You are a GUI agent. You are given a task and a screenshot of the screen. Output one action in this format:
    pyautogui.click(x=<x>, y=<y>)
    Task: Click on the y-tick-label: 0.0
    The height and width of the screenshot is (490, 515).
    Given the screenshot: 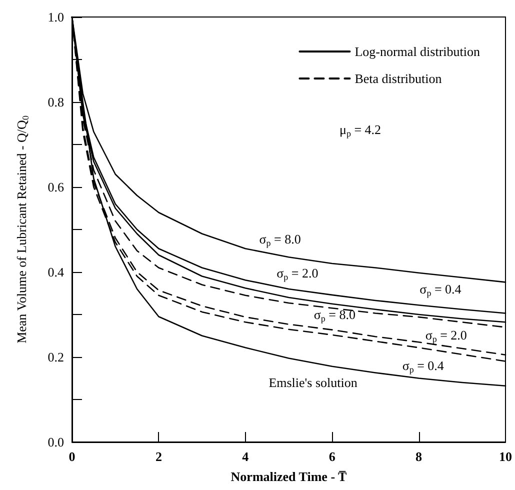 What is the action you would take?
    pyautogui.click(x=56, y=442)
    